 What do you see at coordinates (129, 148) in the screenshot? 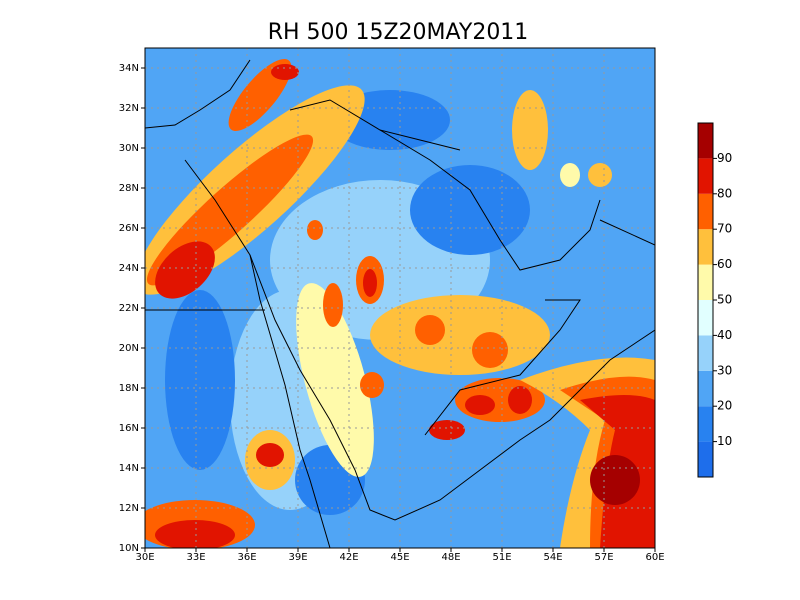
I see `y-tick-label: 30N` at bounding box center [129, 148].